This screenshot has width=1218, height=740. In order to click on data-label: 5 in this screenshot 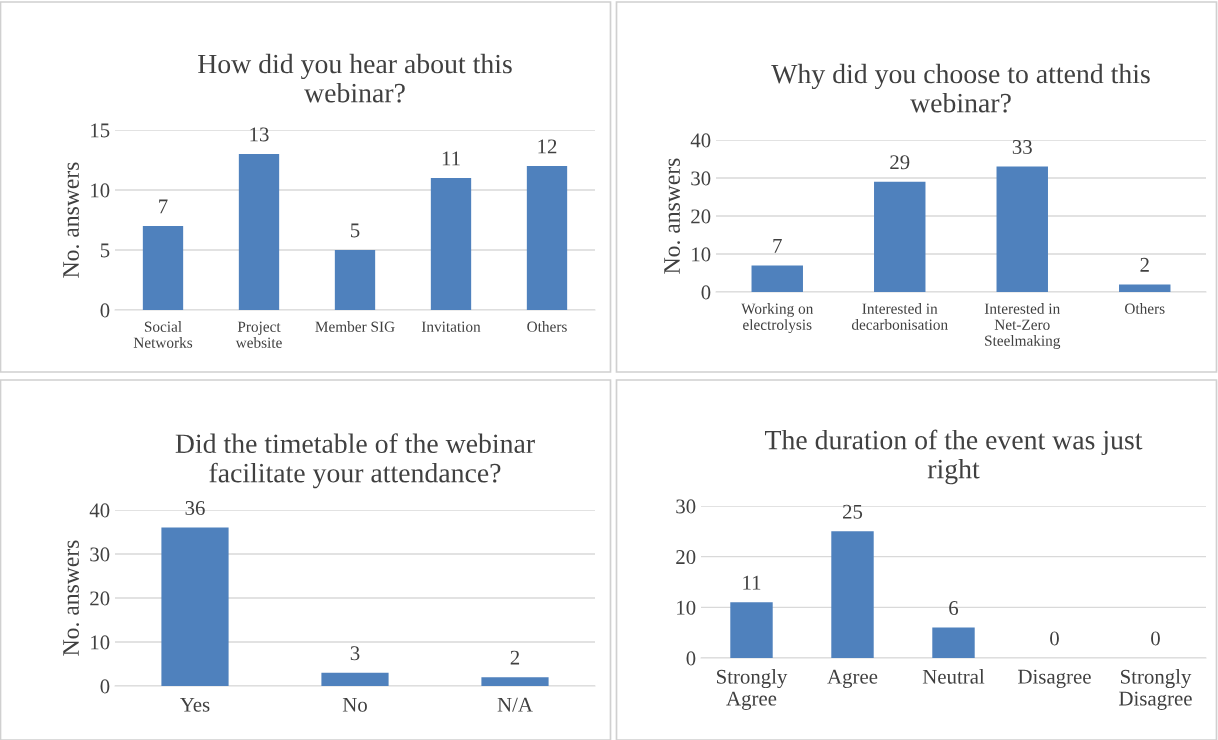, I will do `click(355, 230)`.